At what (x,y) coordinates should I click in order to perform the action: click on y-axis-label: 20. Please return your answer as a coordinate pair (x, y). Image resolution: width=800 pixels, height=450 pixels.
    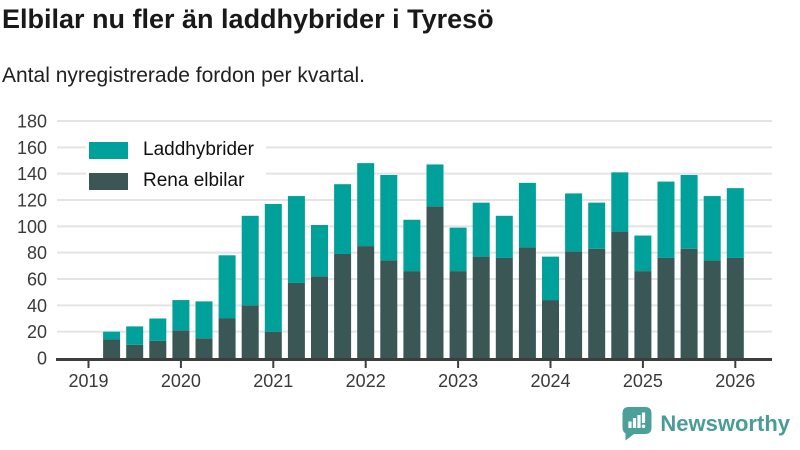
    Looking at the image, I should click on (37, 332).